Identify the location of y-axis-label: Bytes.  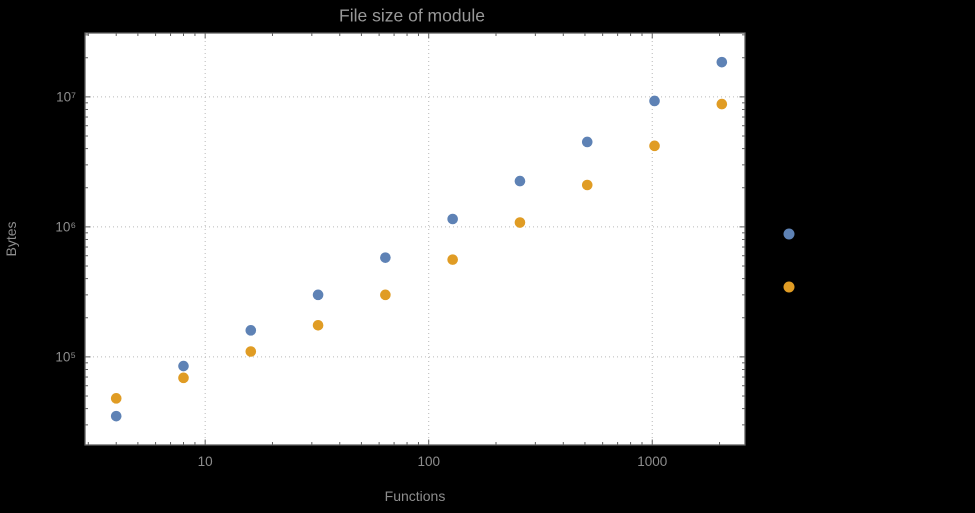
(11, 239).